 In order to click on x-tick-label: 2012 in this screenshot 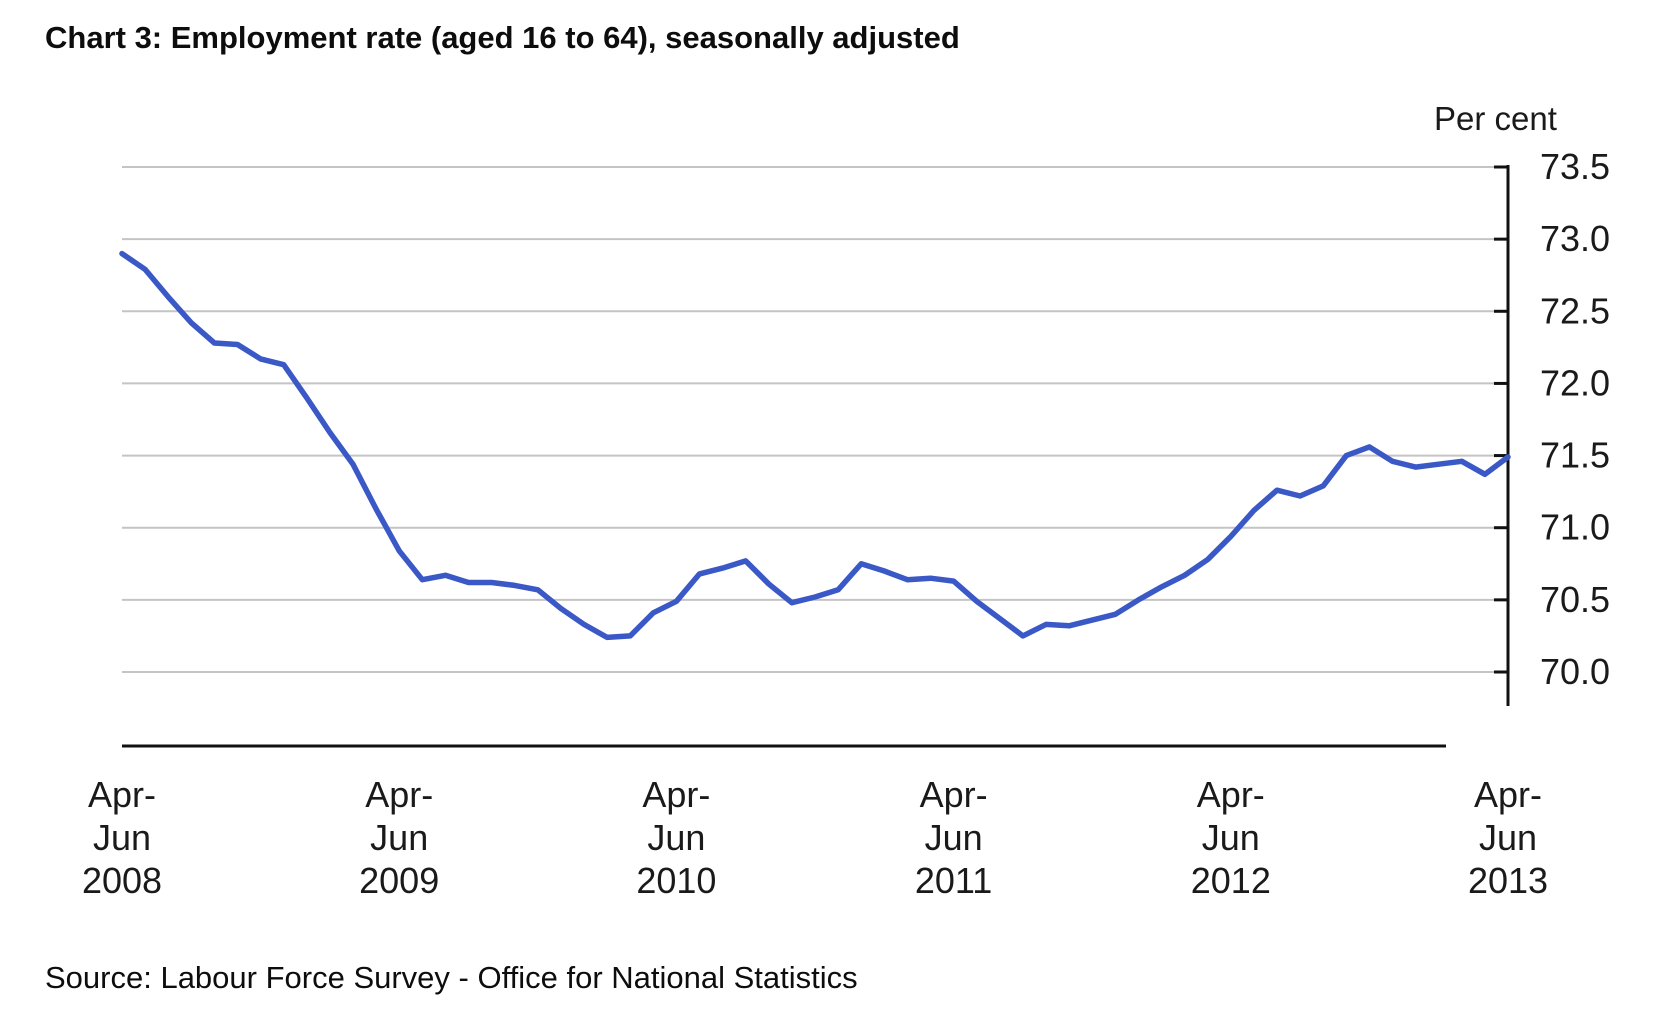, I will do `click(1231, 880)`.